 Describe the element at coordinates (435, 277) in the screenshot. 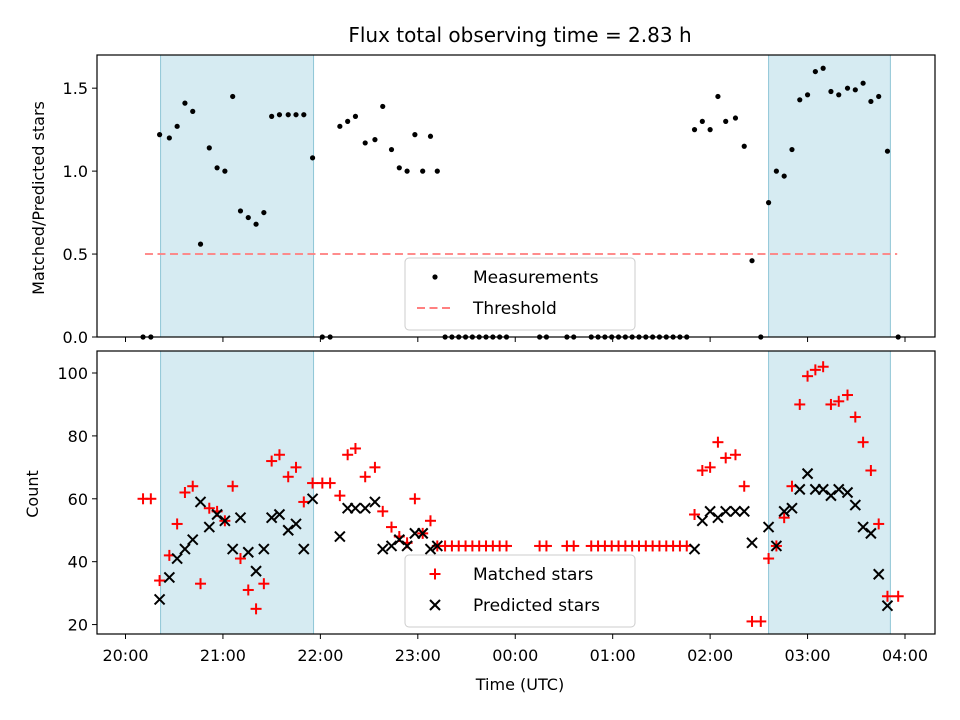

I see `legend-measurement-swatch` at that location.